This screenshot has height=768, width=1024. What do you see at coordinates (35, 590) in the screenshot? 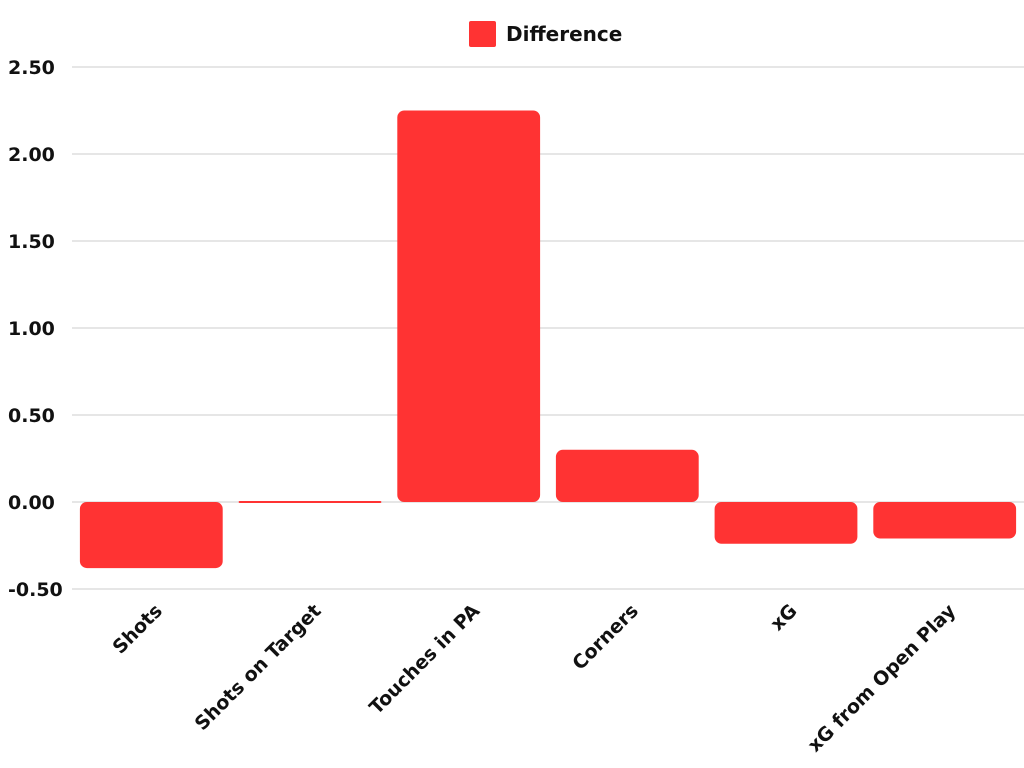
I see `y-tick-label: -0.50` at bounding box center [35, 590].